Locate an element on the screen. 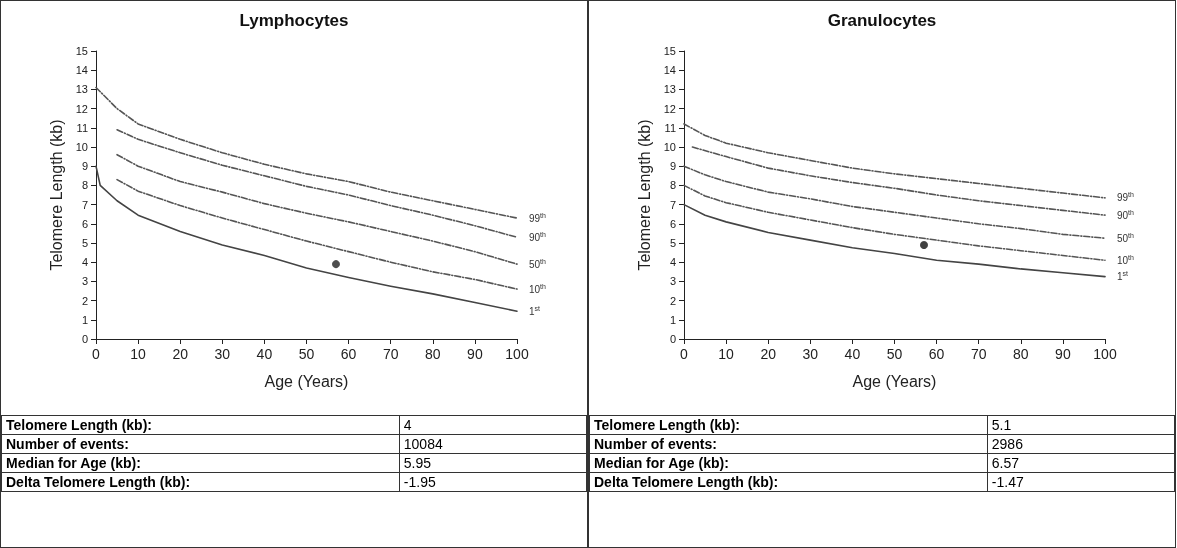  text: -1.95 is located at coordinates (493, 482).